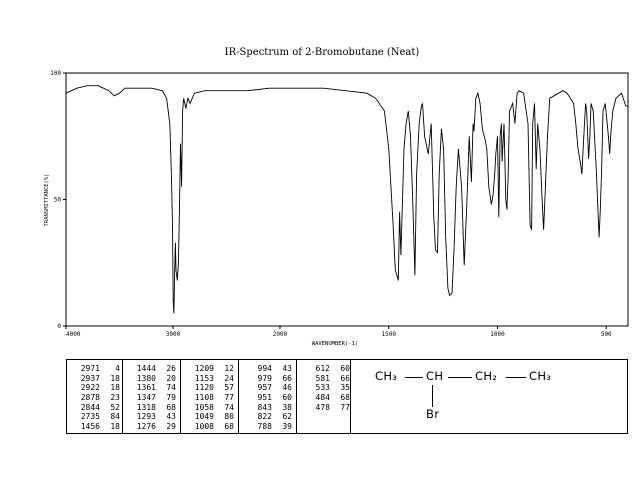  What do you see at coordinates (171, 368) in the screenshot?
I see `peak-transmittance: 26` at bounding box center [171, 368].